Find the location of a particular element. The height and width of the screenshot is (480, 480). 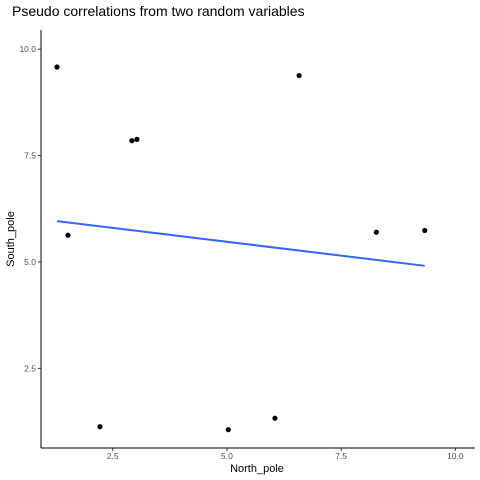

x-tick-label: 2.5 is located at coordinates (113, 456).